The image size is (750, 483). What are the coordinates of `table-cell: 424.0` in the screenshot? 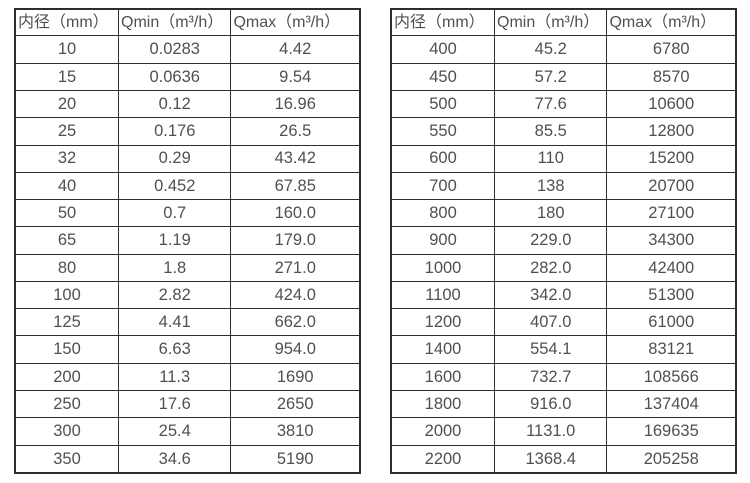 It's located at (295, 295).